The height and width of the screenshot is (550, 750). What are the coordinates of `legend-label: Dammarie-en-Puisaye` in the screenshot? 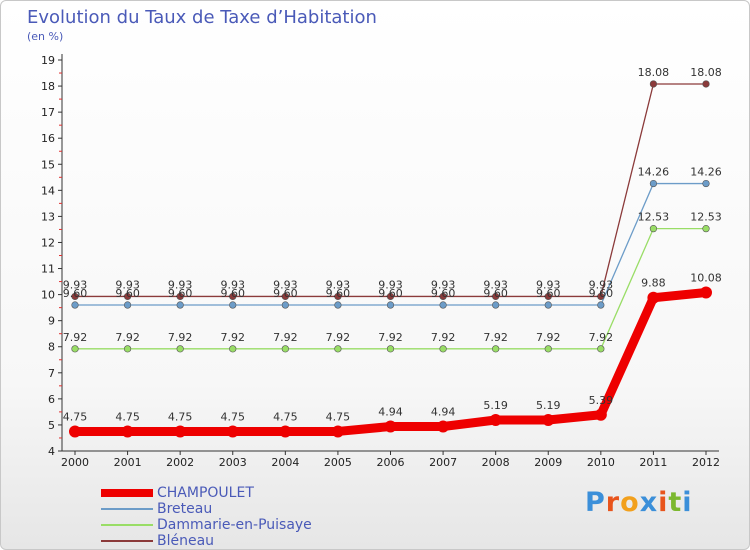 It's located at (234, 525).